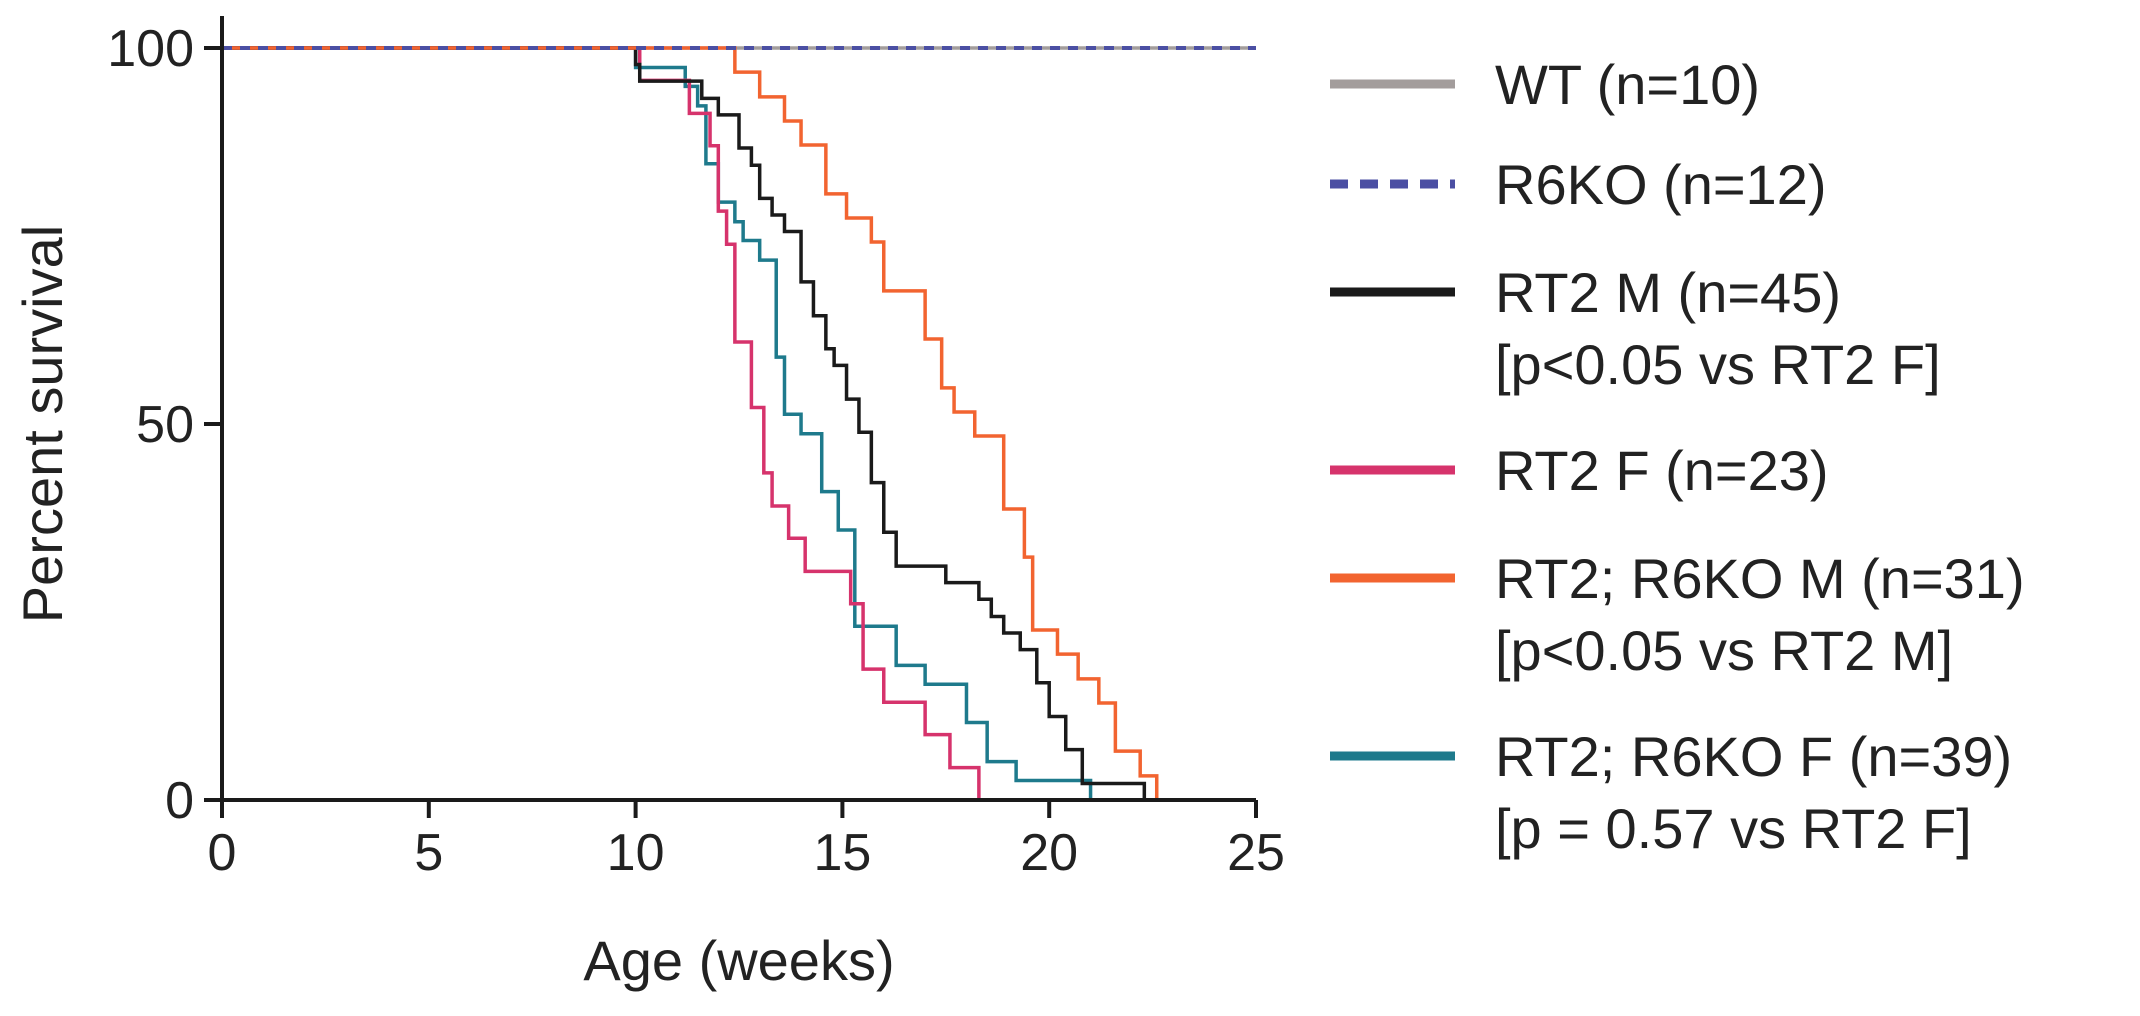 The height and width of the screenshot is (1016, 2140). What do you see at coordinates (150, 49) in the screenshot?
I see `y-tick-label: 100` at bounding box center [150, 49].